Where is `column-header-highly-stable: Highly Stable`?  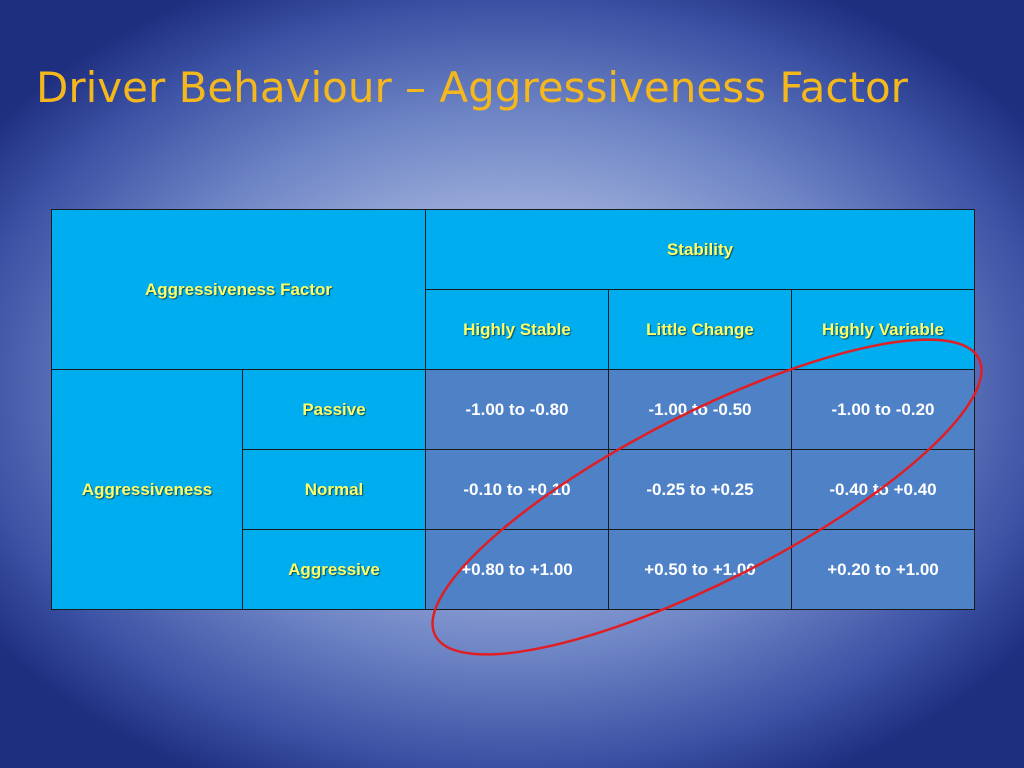
column-header-highly-stable: Highly Stable is located at coordinates (517, 329).